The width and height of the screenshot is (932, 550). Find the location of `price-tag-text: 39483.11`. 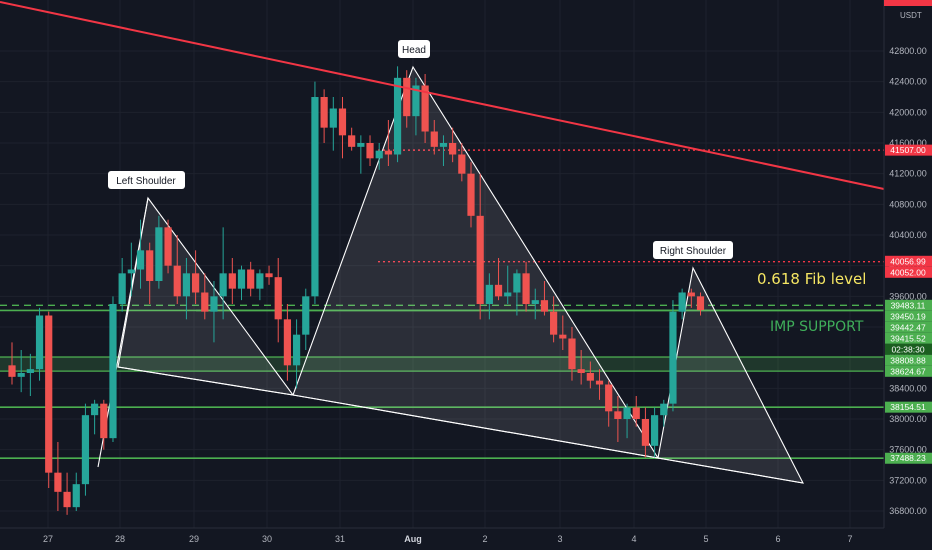

price-tag-text: 39483.11 is located at coordinates (908, 305).